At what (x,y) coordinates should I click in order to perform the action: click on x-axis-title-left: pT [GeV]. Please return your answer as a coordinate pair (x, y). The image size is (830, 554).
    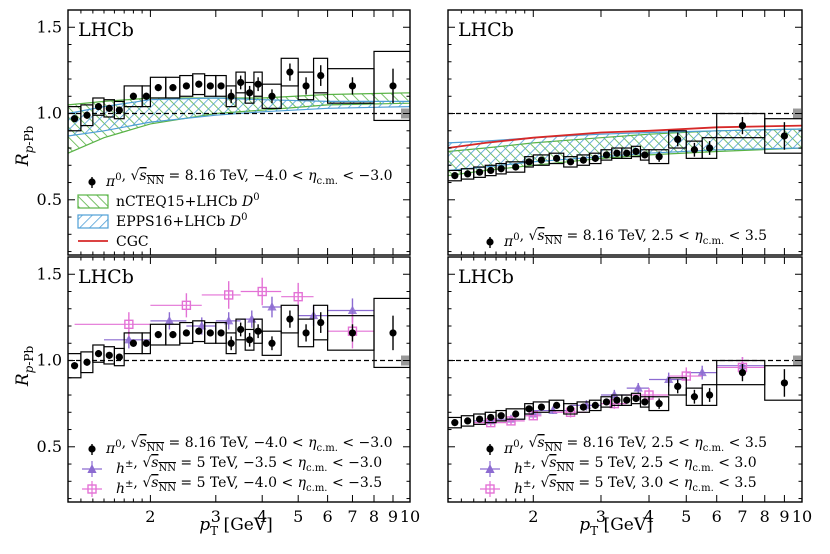
    Looking at the image, I should click on (236, 526).